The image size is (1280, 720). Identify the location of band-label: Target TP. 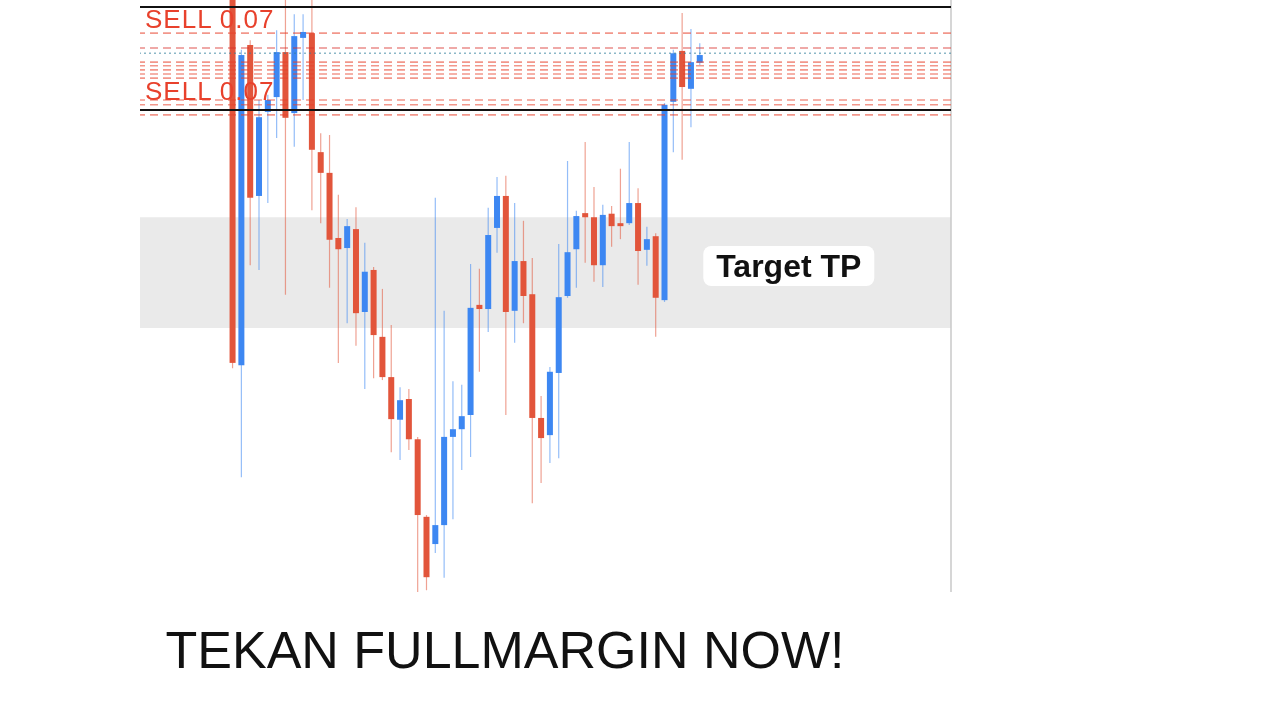
(789, 265).